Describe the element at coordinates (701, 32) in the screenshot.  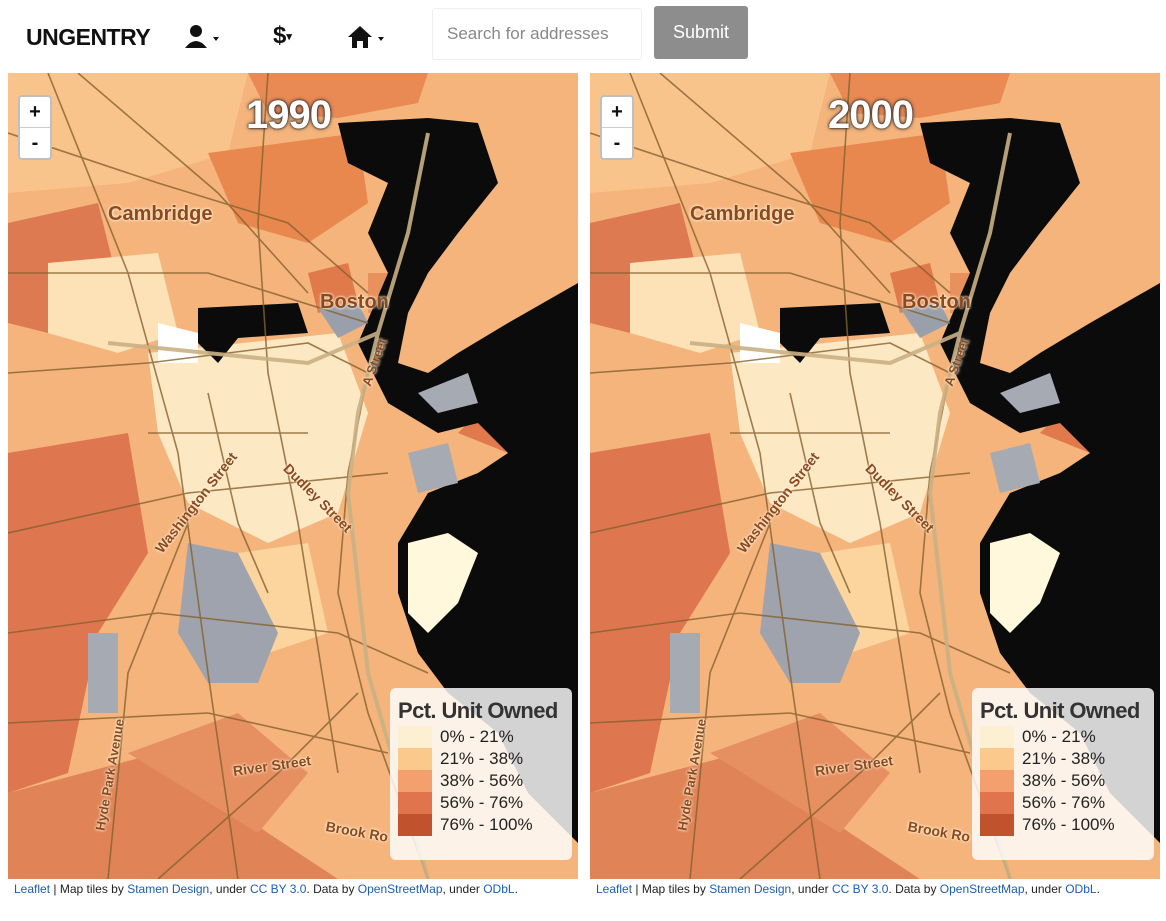
I see `submit-button: Submit` at that location.